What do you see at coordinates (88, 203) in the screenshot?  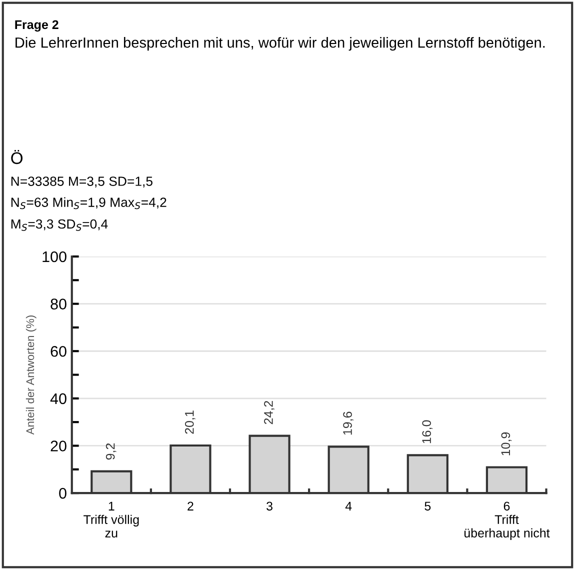 I see `text: N$_{S}$=63 Min$_{S}$=1,9 Max$_{S}$=4,2` at bounding box center [88, 203].